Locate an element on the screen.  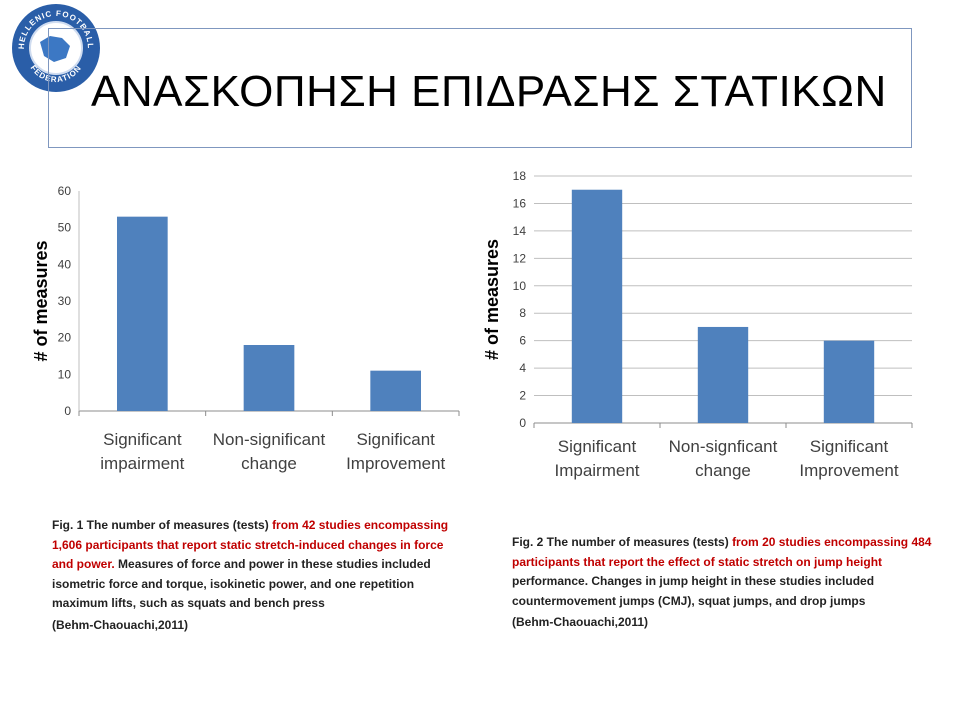
chart-2-y-tick-label: 4 is located at coordinates (522, 368).